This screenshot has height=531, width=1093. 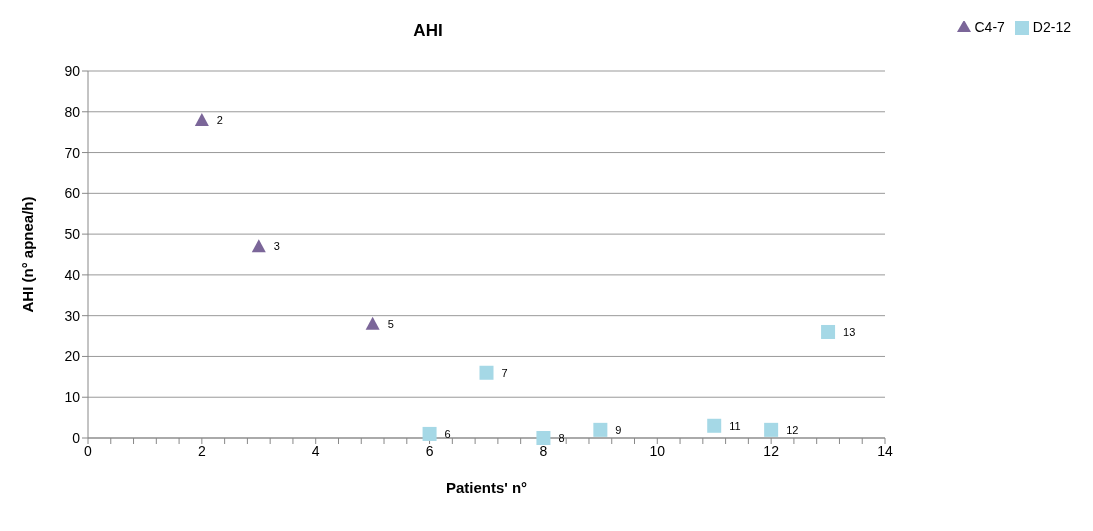 I want to click on y-axis-title: AHI (n° apnea/h), so click(x=28, y=254).